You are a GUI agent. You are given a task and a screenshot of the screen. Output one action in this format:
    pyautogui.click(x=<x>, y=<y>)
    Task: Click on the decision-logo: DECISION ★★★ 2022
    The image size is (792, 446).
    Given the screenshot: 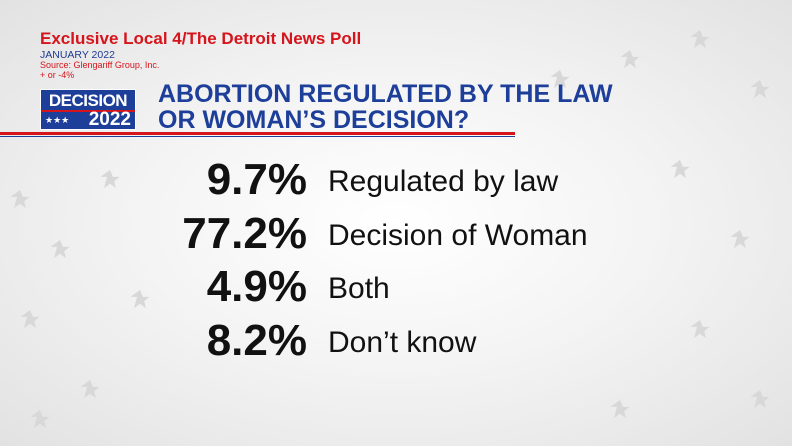 What is the action you would take?
    pyautogui.click(x=88, y=109)
    